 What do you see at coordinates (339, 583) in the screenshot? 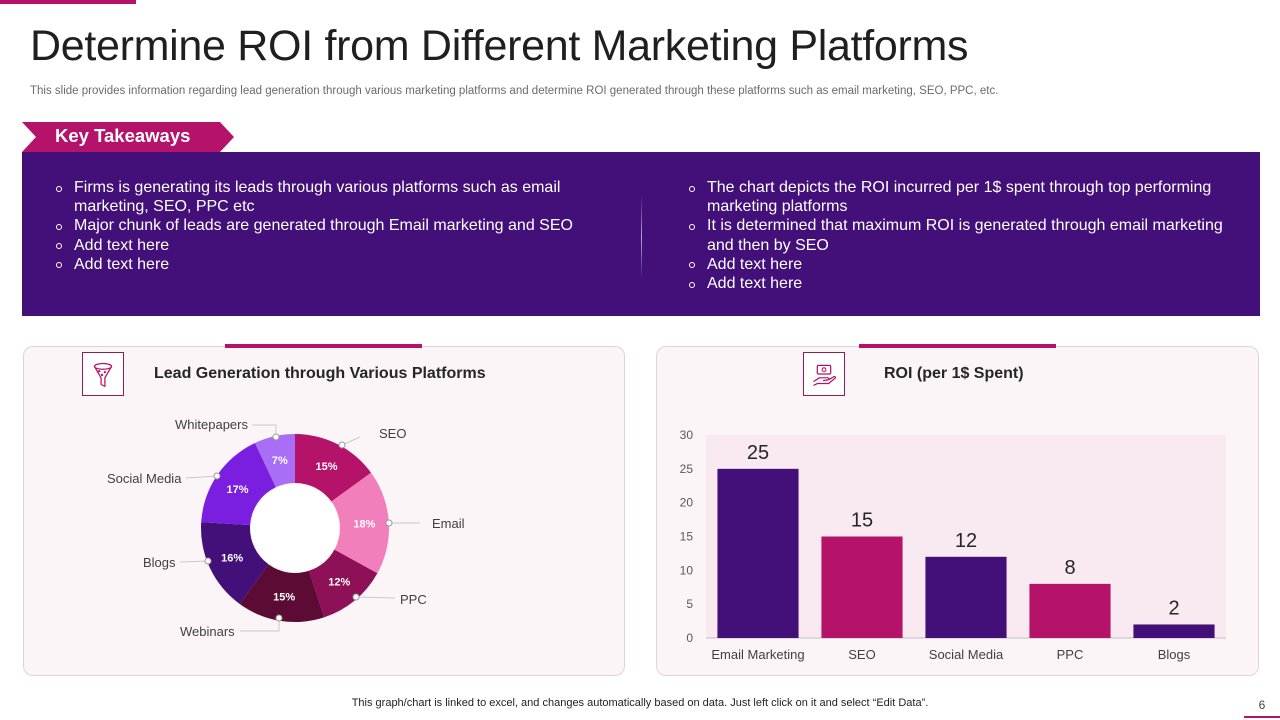
I see `donut-value-label: 12%` at bounding box center [339, 583].